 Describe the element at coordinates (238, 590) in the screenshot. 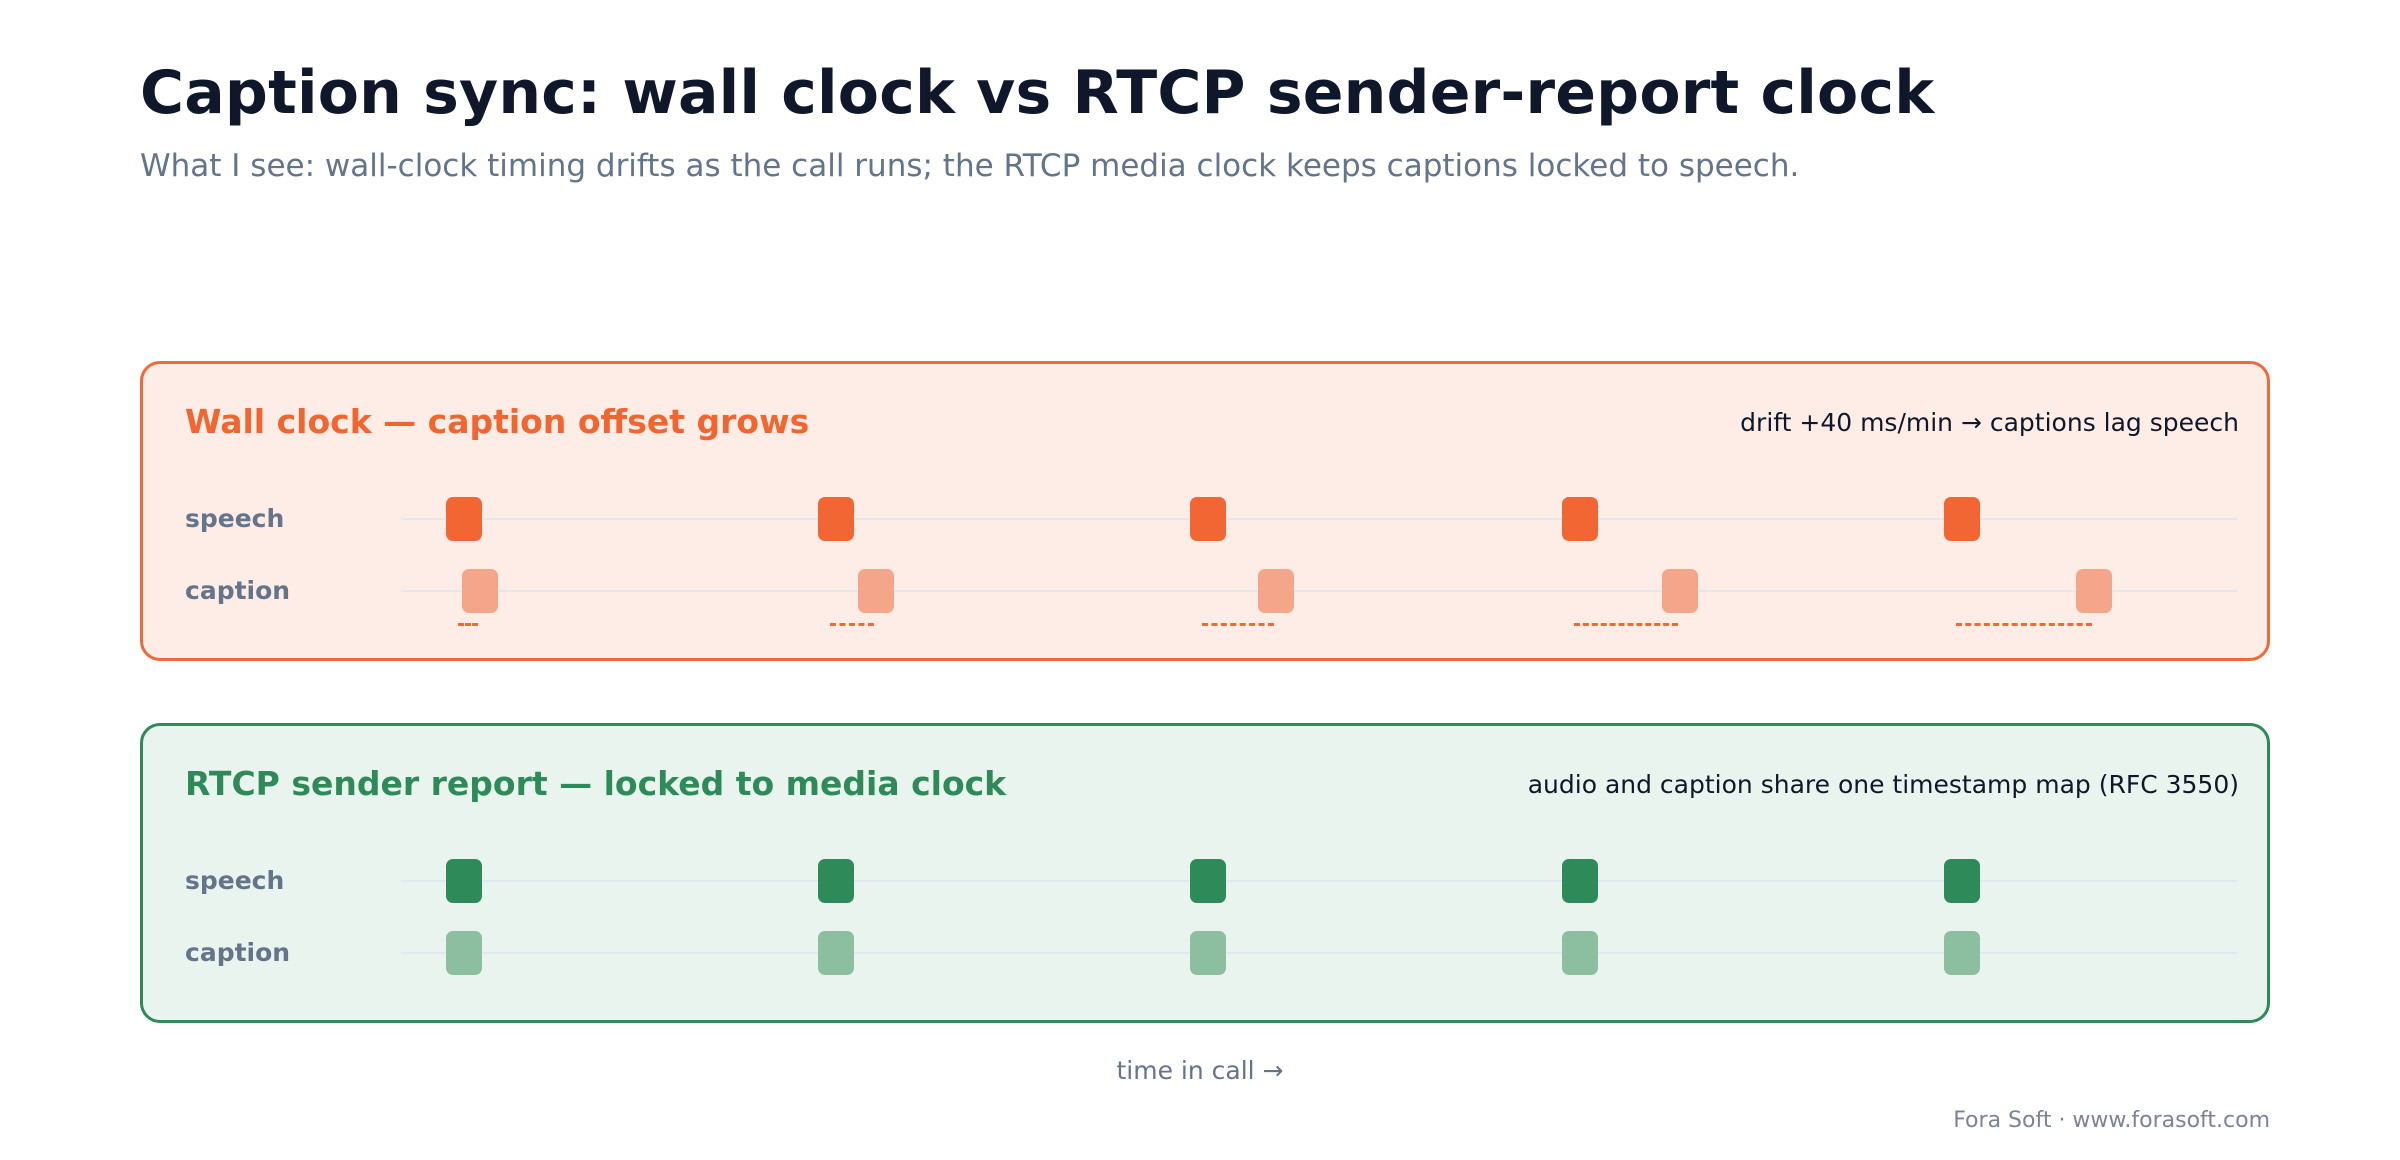

I see `wall-caption-row-label: caption` at that location.